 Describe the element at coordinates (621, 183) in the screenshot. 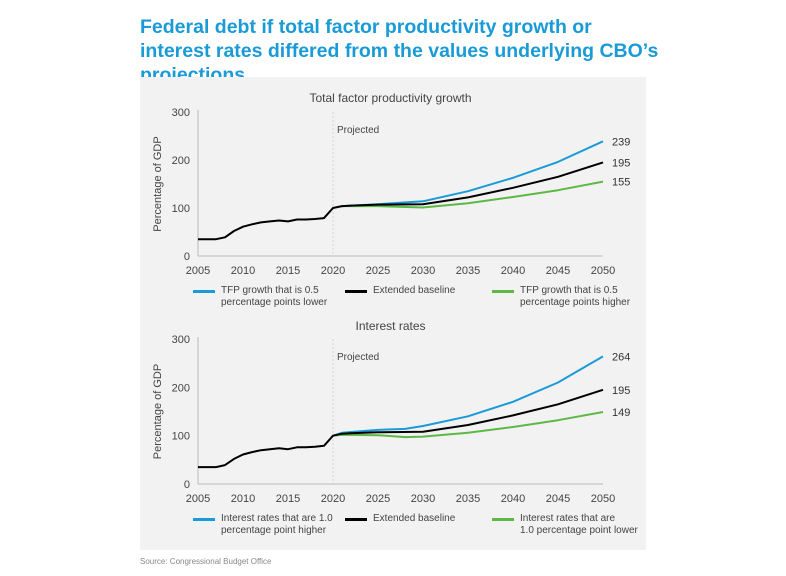

I see `end-value-label: 155` at that location.